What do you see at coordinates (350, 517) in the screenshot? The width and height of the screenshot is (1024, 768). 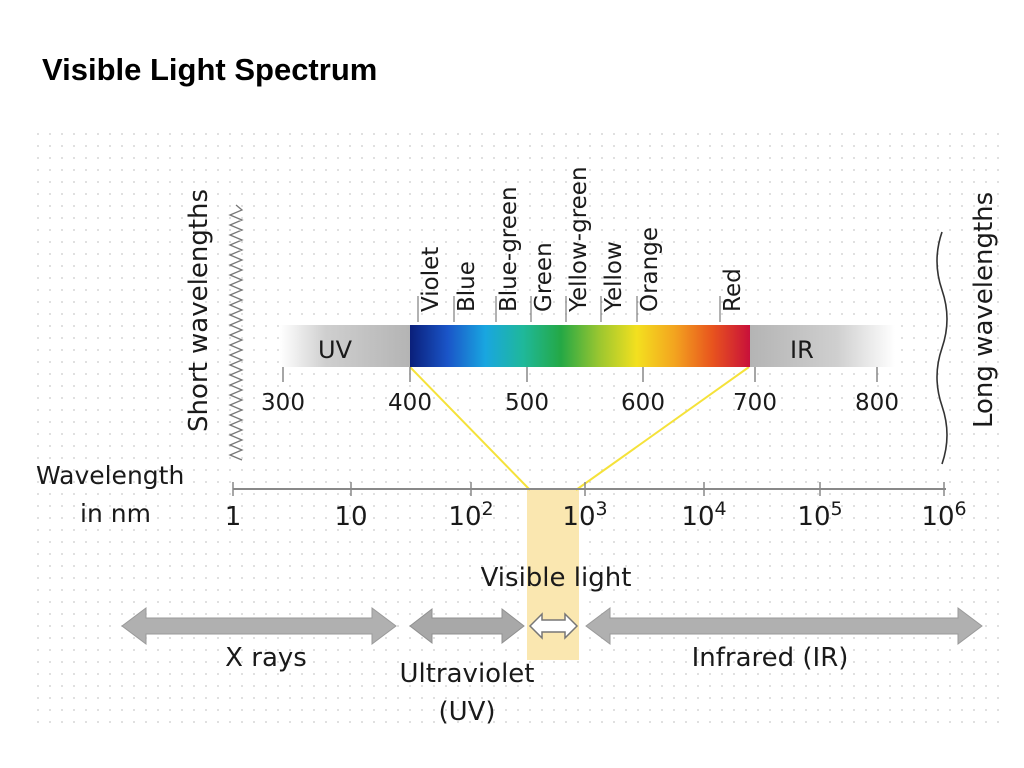 I see `axis-tick-label-1: 10` at bounding box center [350, 517].